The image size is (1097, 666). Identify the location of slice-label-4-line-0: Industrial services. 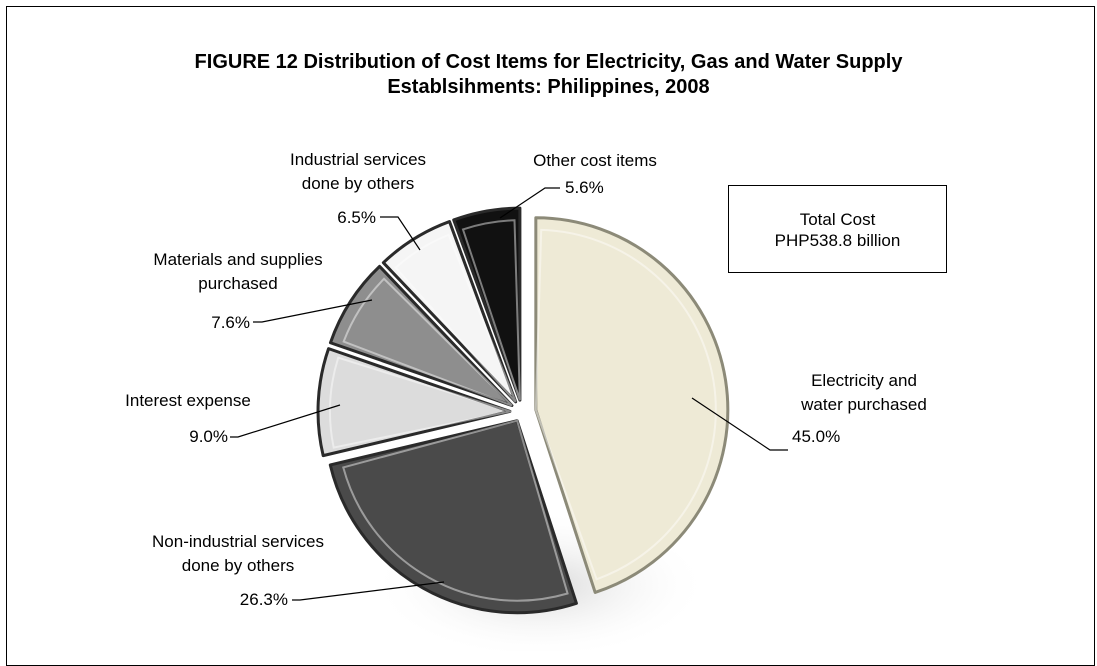
(358, 159).